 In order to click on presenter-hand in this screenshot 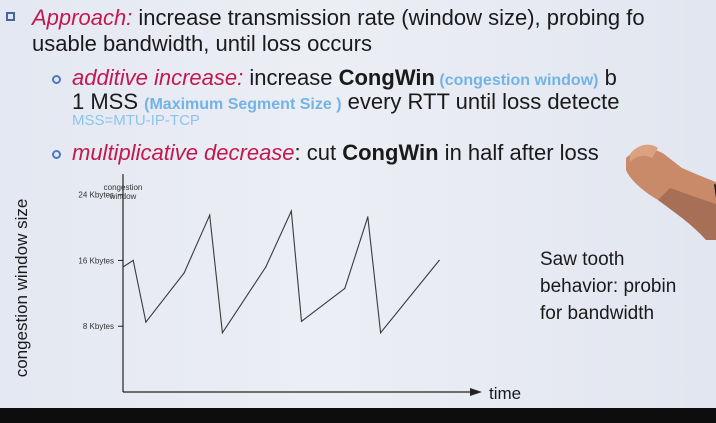, I will do `click(671, 192)`.